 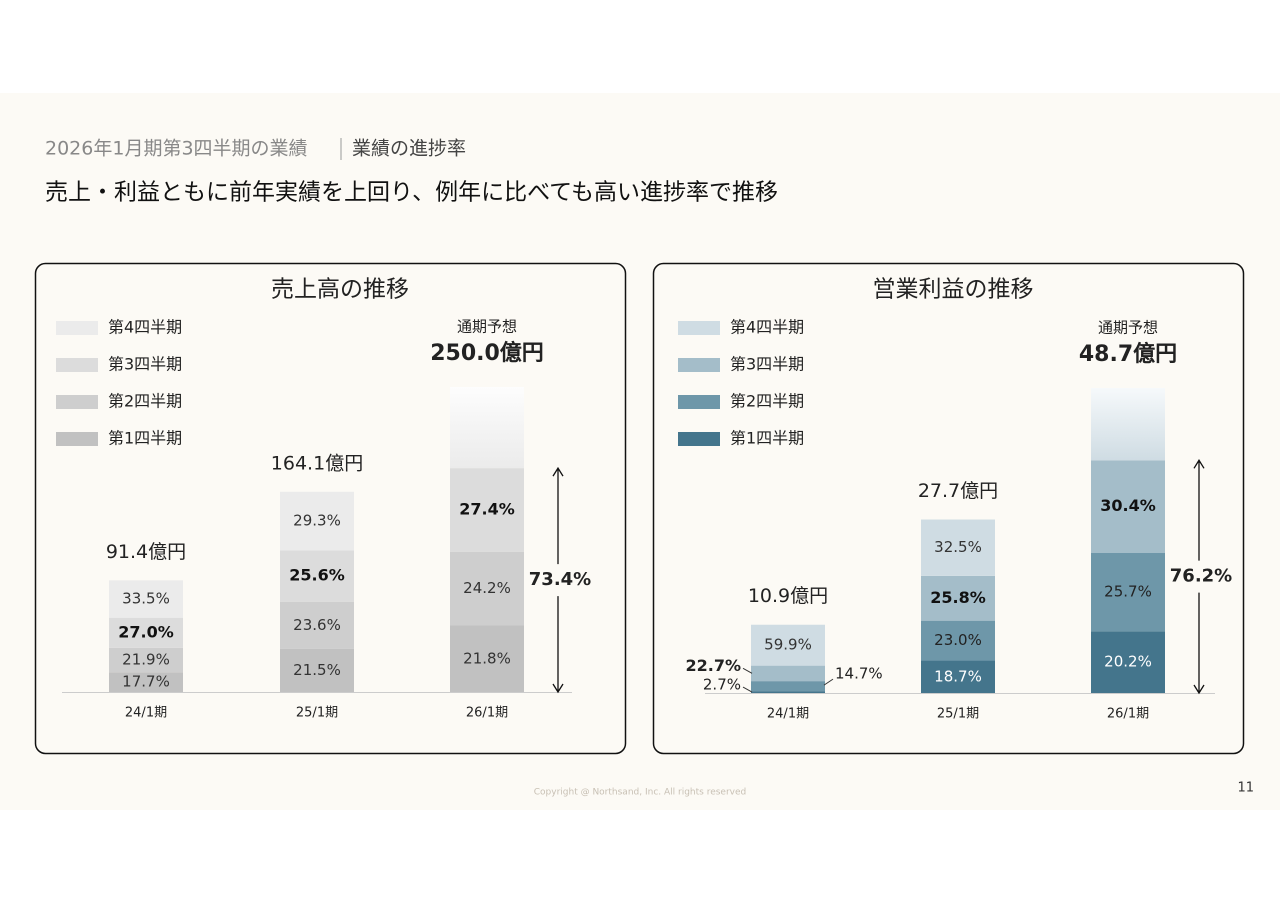 I want to click on data-label: 25.6%, so click(x=317, y=575).